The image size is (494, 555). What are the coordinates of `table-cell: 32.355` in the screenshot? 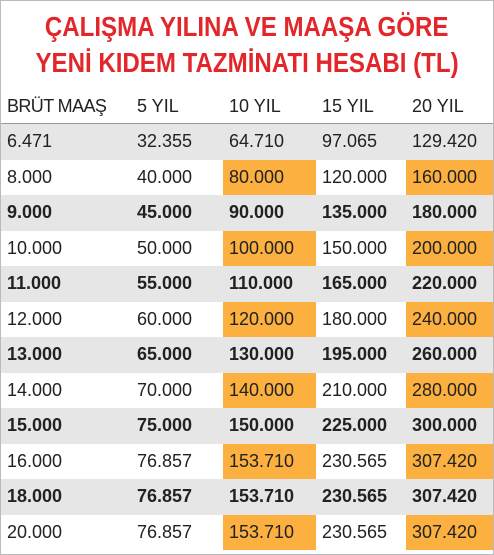 It's located at (177, 141).